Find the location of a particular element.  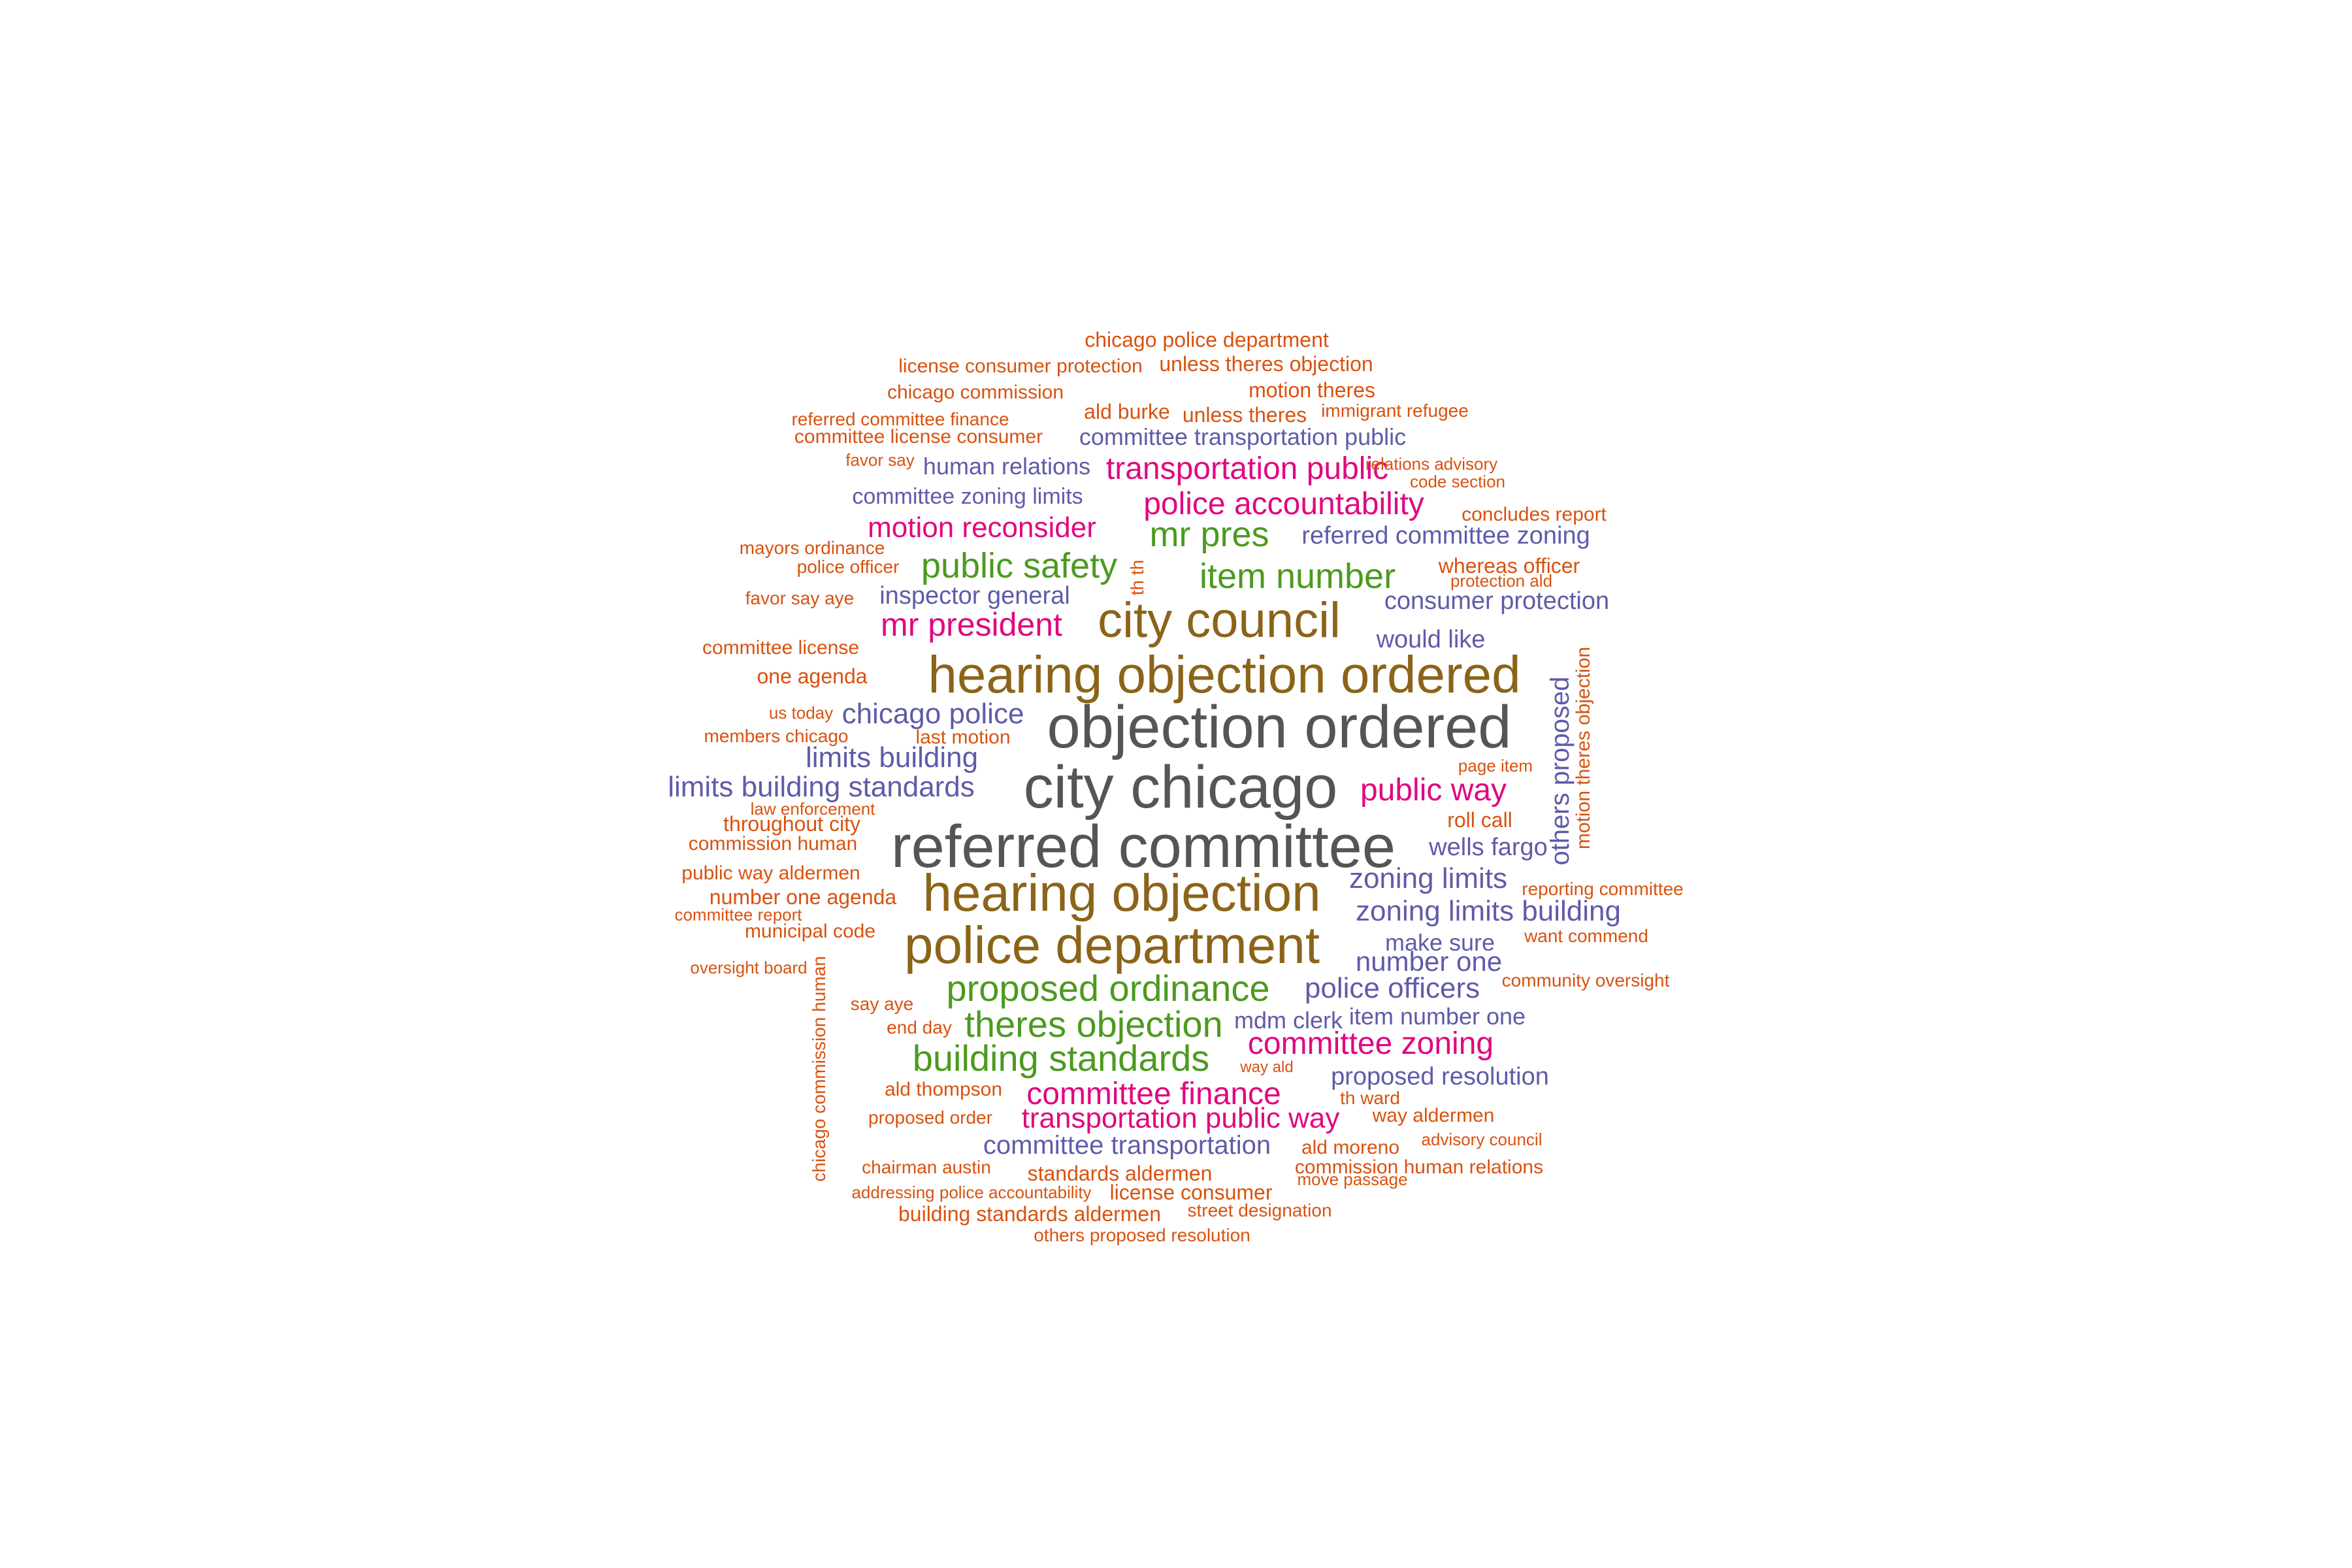

word: referred committee zoning is located at coordinates (1445, 535).